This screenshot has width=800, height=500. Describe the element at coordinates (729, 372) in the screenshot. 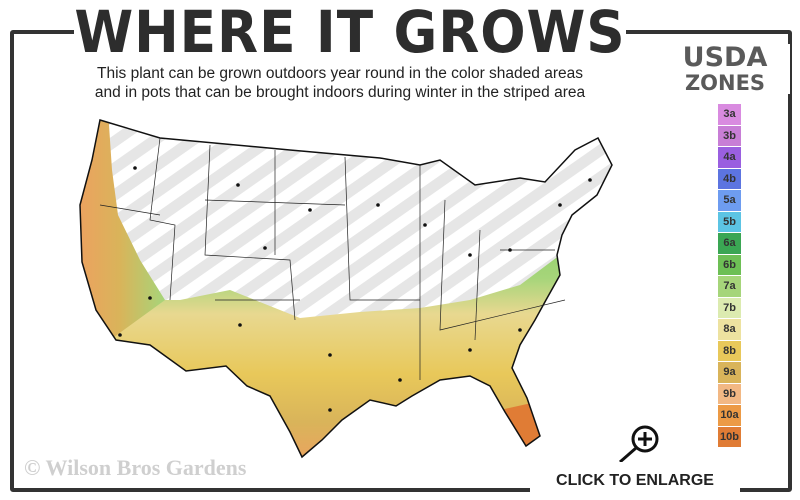

I see `legend-zone-9a: 9a` at that location.